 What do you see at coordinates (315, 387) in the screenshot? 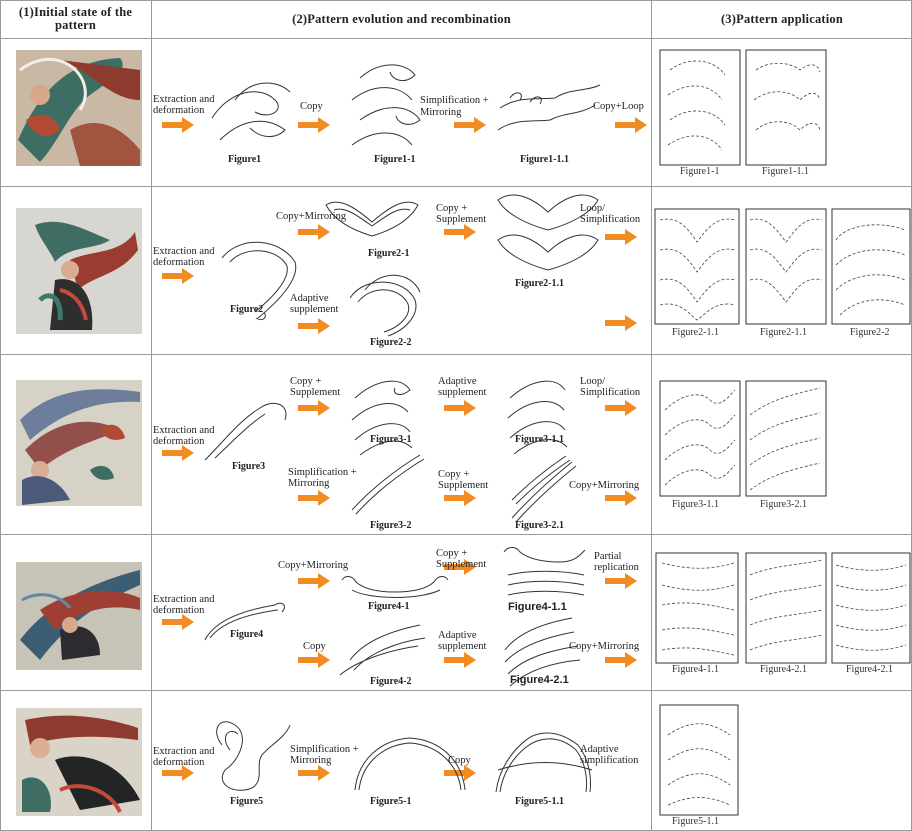
I see `label-op-copy-supplement-3: Copy + Supplement` at bounding box center [315, 387].